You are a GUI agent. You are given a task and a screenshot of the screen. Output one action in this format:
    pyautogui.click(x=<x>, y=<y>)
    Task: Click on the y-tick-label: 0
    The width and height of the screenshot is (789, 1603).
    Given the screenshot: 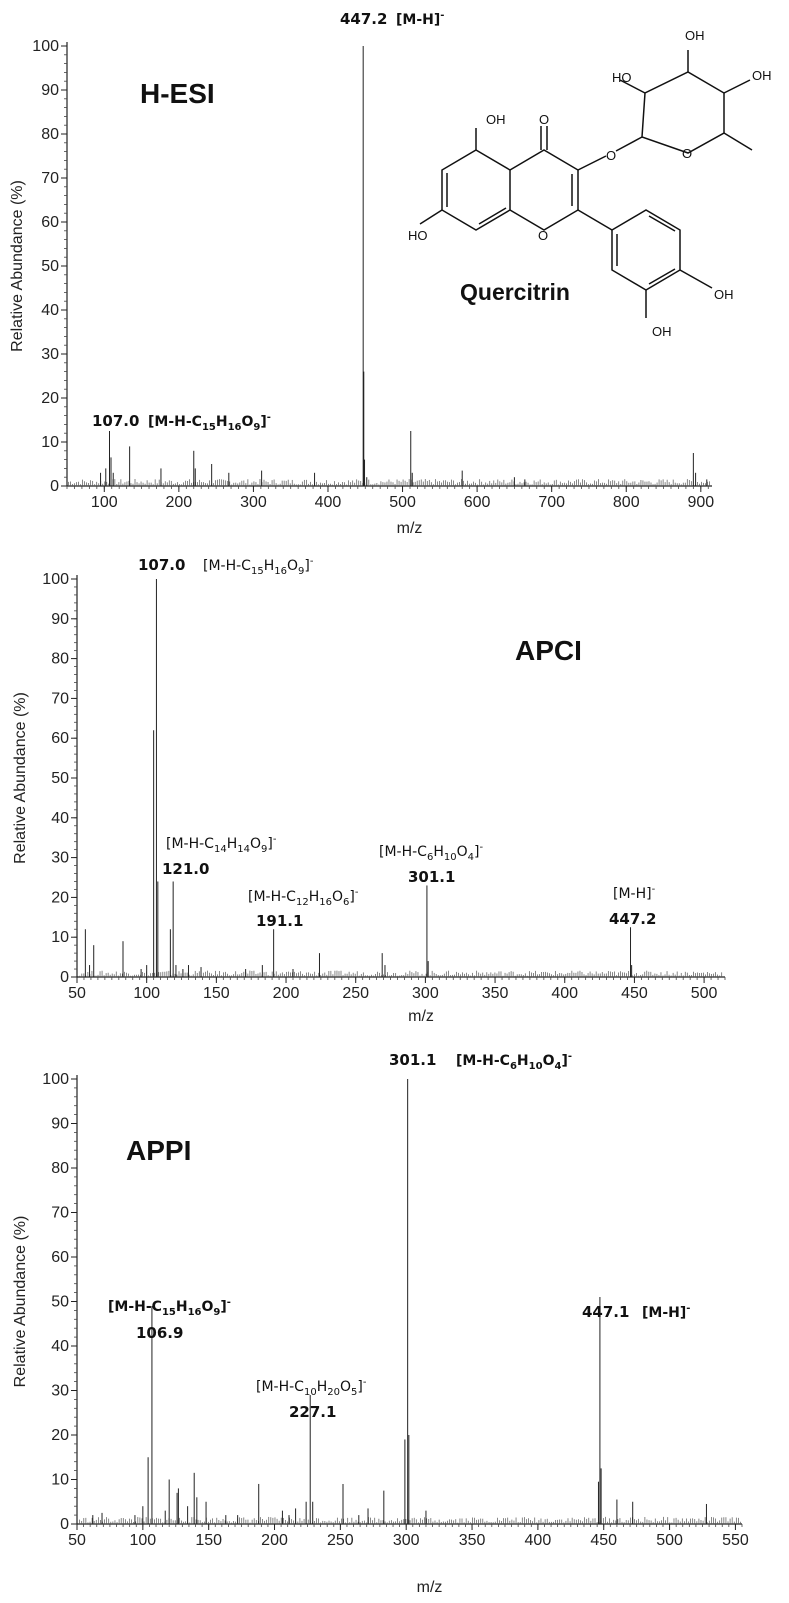 What is the action you would take?
    pyautogui.click(x=54, y=486)
    